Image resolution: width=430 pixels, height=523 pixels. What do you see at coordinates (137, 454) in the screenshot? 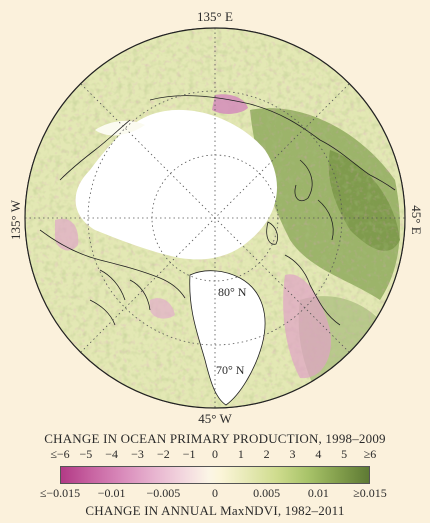
I see `ocean-tick-label: −3` at bounding box center [137, 454].